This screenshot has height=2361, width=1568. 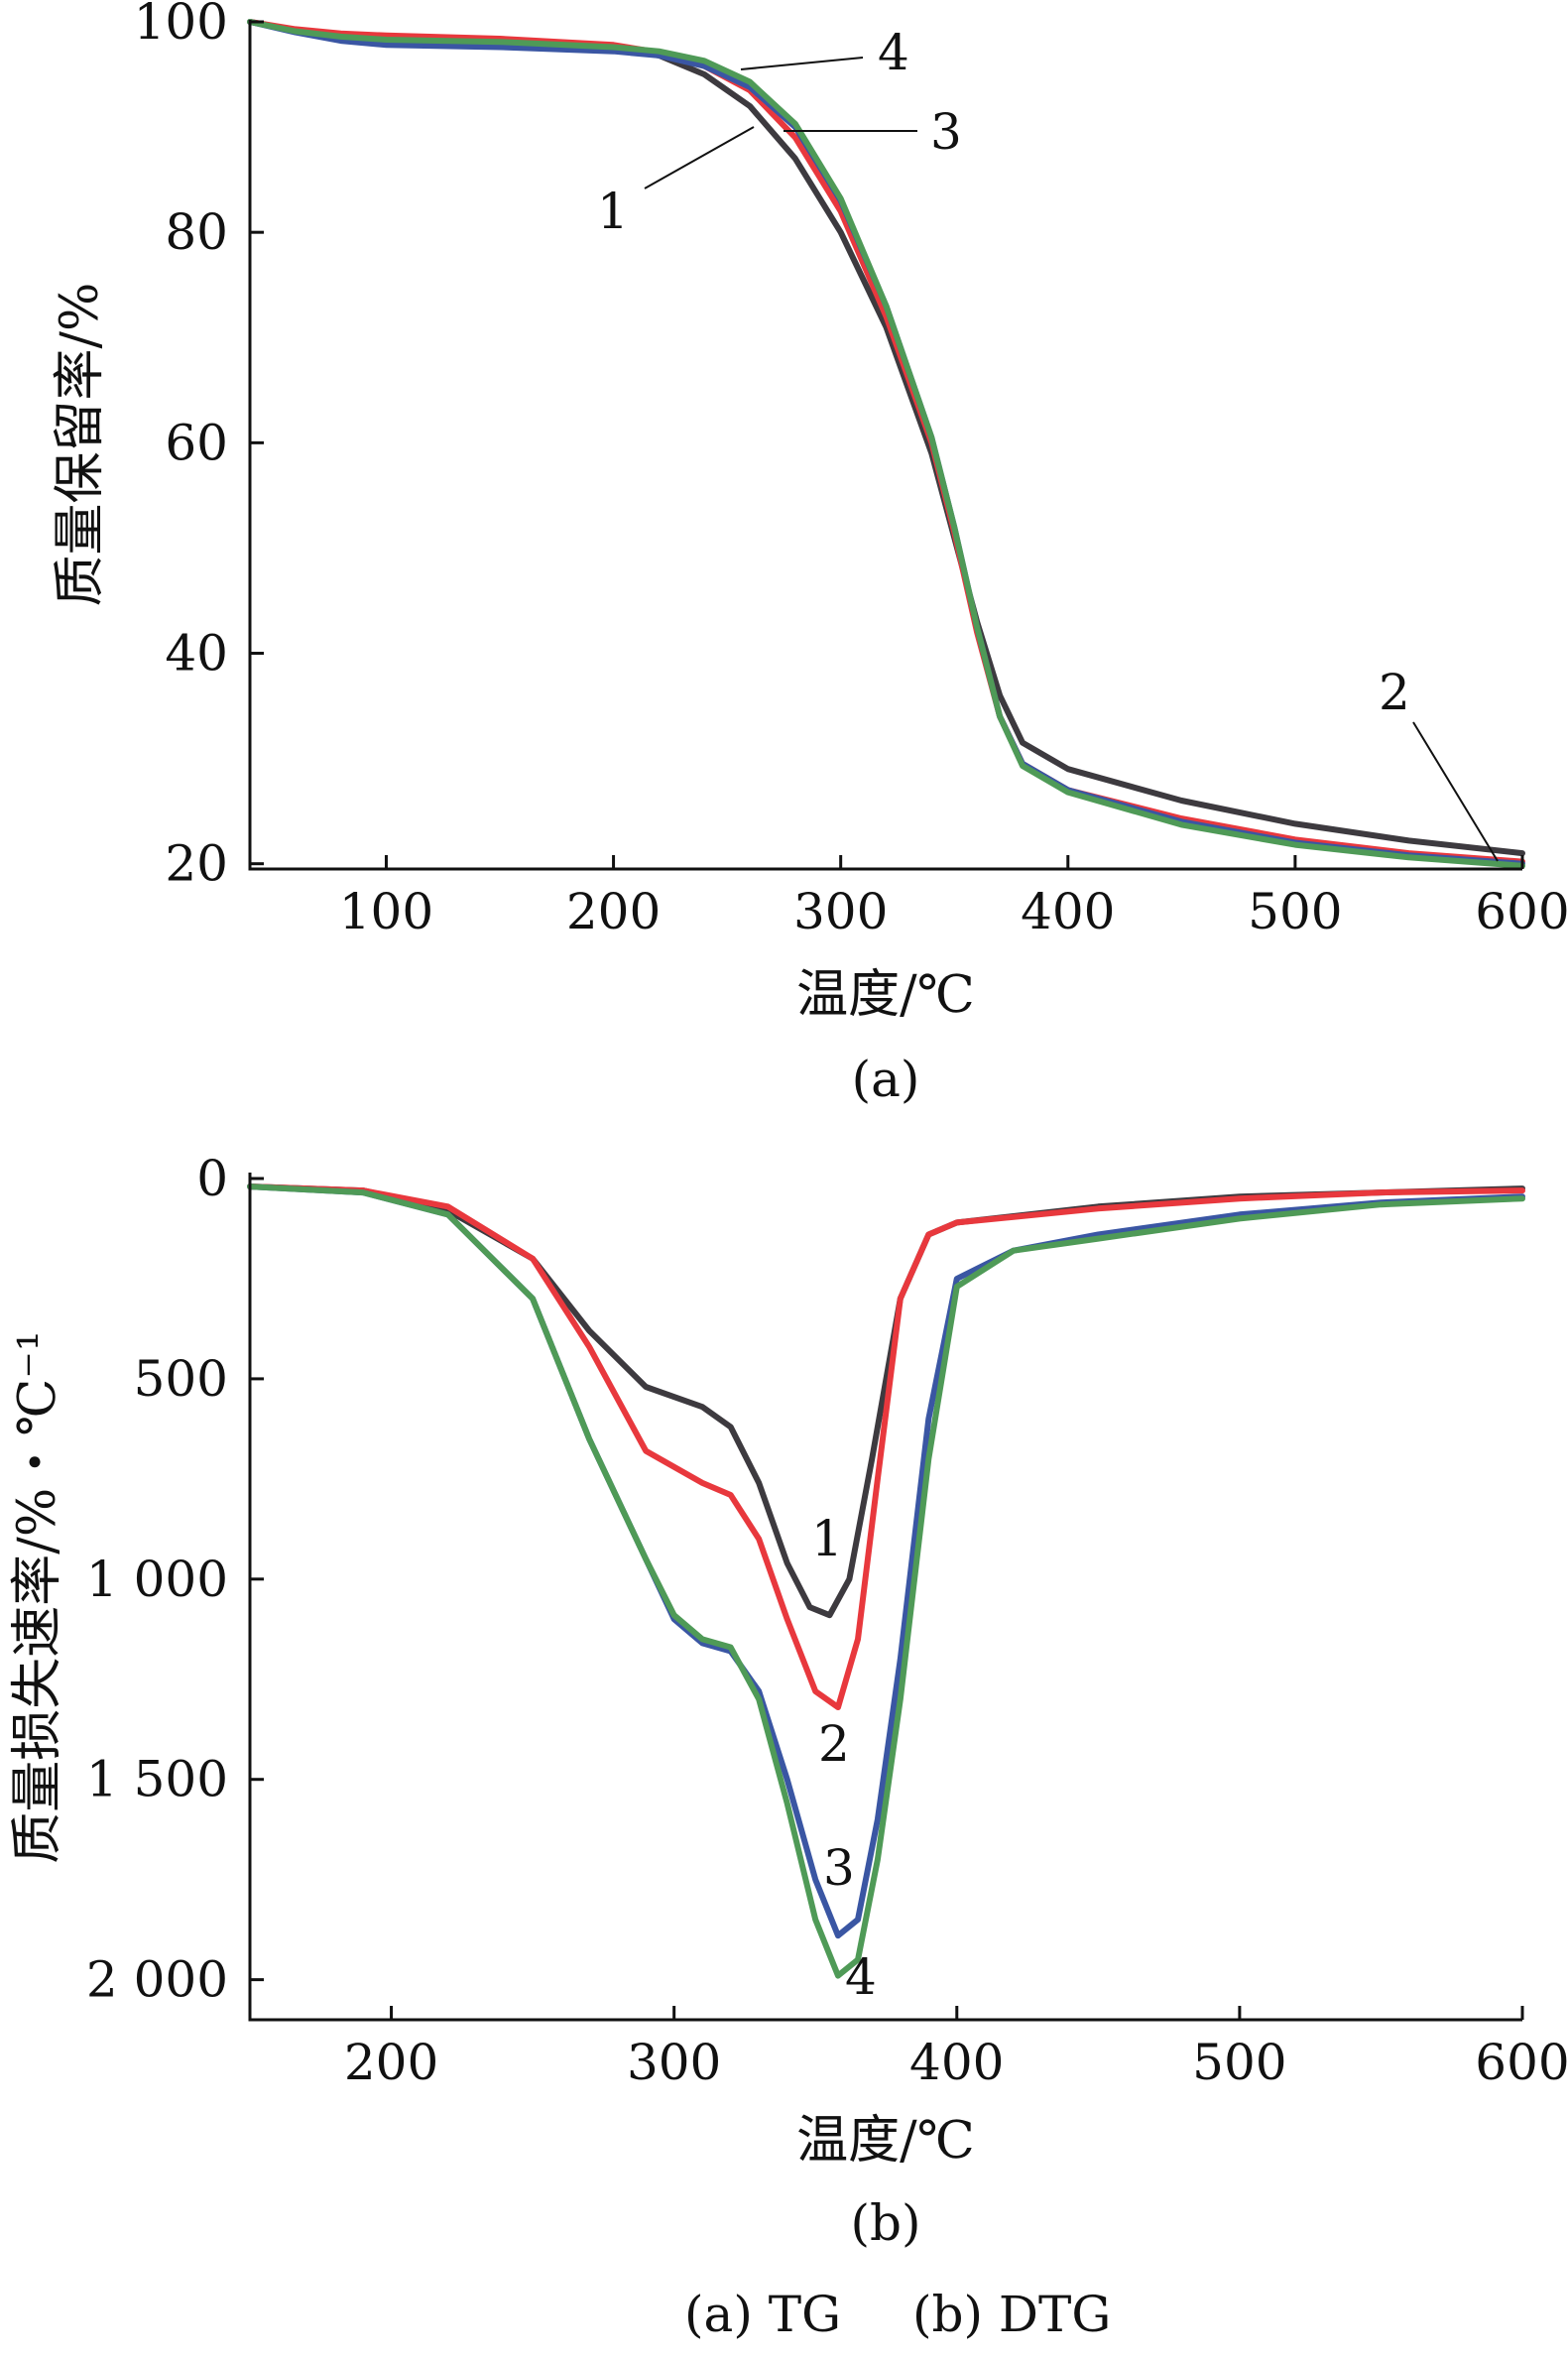 I want to click on tg-x-tick-label: 100, so click(x=386, y=911).